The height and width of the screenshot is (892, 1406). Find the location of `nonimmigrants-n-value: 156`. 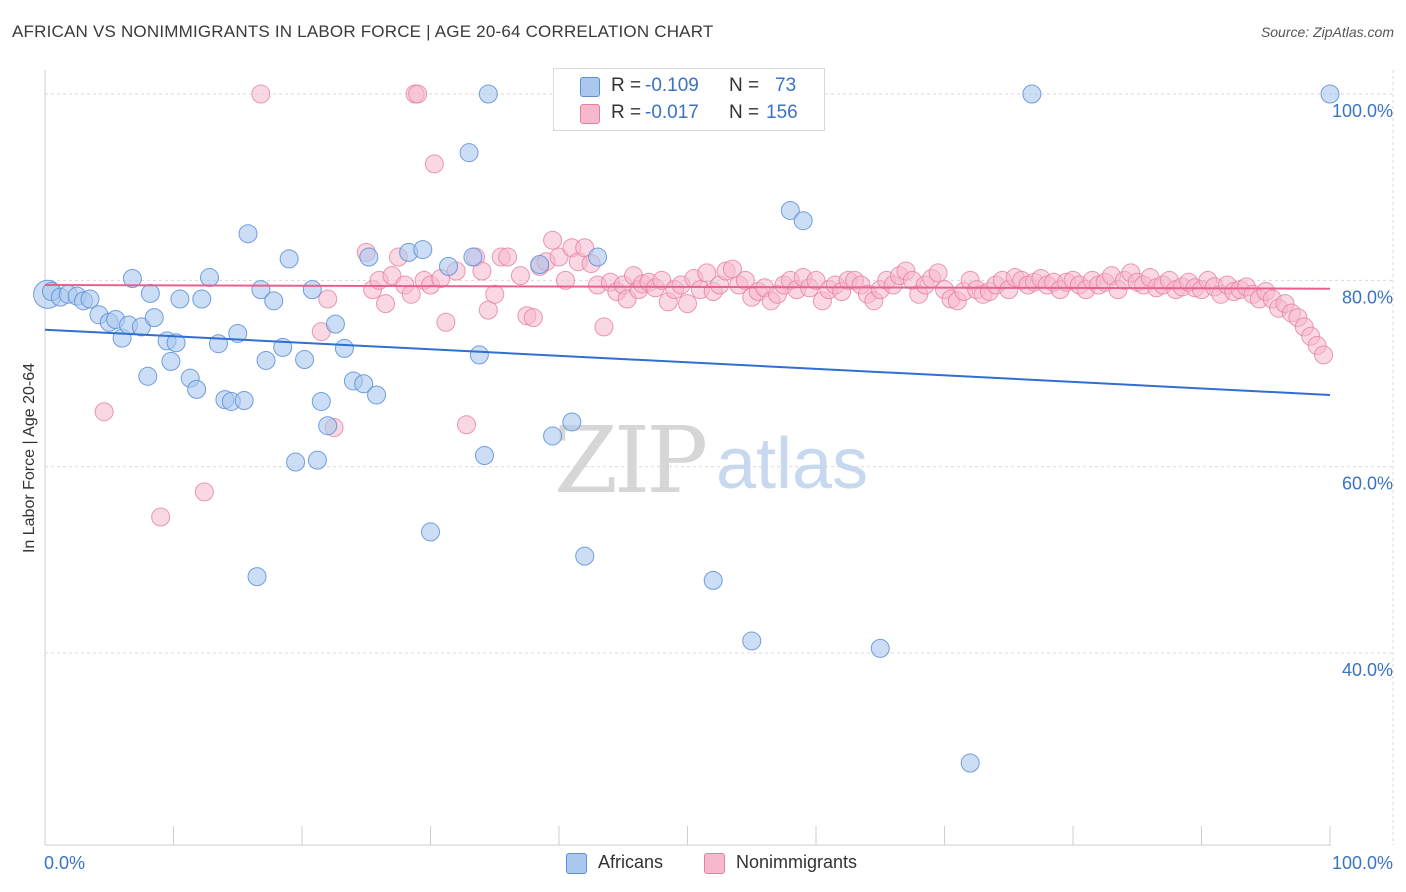

nonimmigrants-n-value: 156 is located at coordinates (782, 112).